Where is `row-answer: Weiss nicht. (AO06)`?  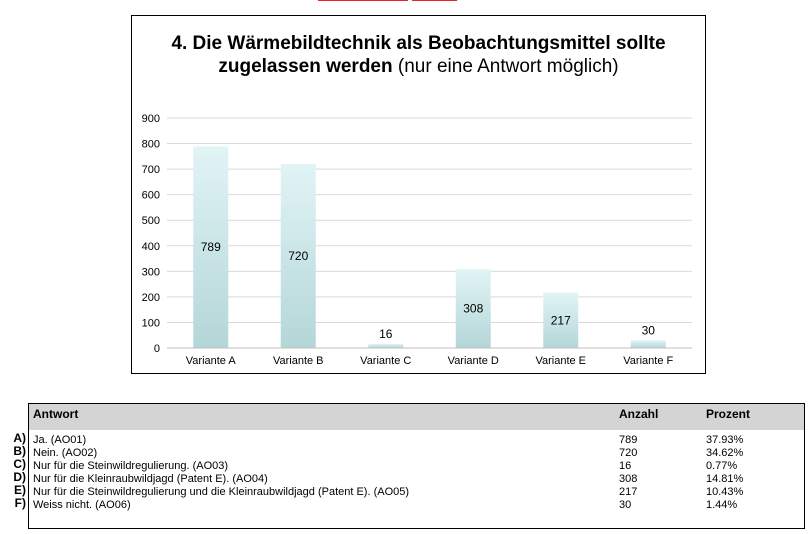 row-answer: Weiss nicht. (AO06) is located at coordinates (82, 505).